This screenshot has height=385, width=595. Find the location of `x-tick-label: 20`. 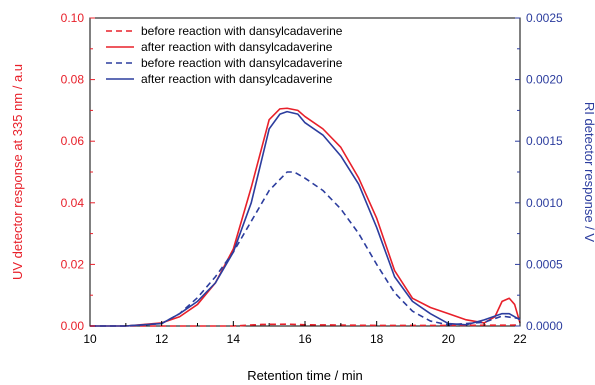

x-tick-label: 20 is located at coordinates (449, 339).